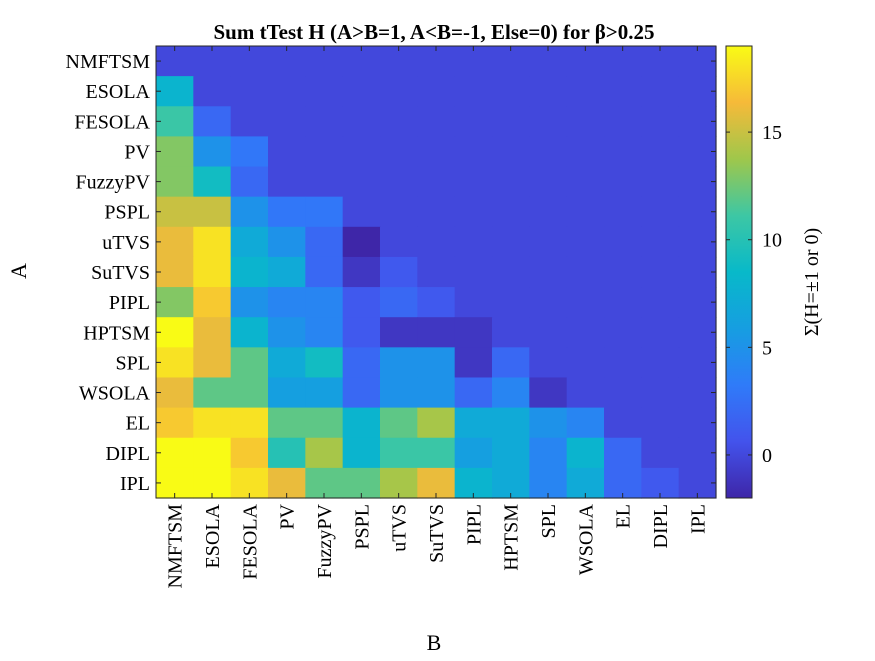  Describe the element at coordinates (113, 183) in the screenshot. I see `row-label: FuzzyPV` at that location.